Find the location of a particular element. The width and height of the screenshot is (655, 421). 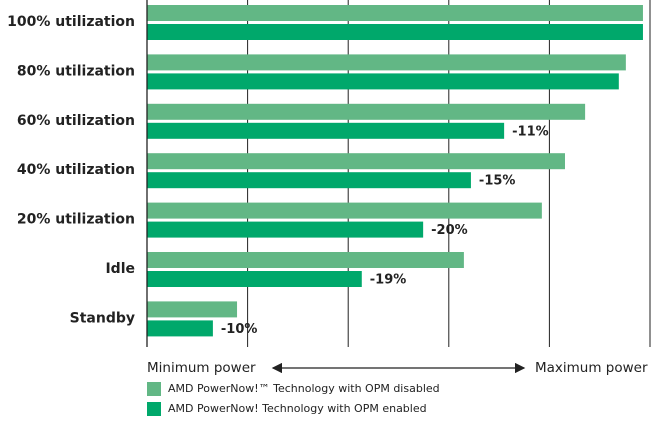

category-label: 80% utilization is located at coordinates (76, 71).